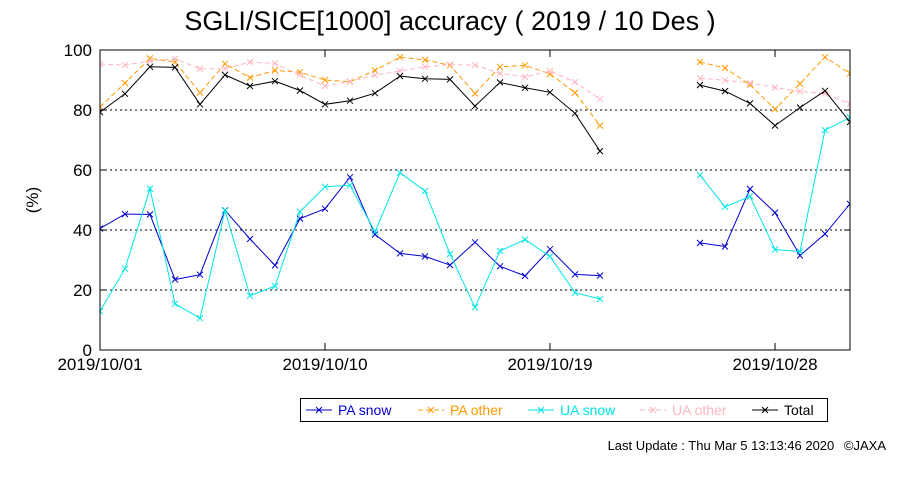 The image size is (900, 480). Describe the element at coordinates (721, 445) in the screenshot. I see `last-update-text: Last Update : Thu Mar 5 13:13:46 2020` at that location.